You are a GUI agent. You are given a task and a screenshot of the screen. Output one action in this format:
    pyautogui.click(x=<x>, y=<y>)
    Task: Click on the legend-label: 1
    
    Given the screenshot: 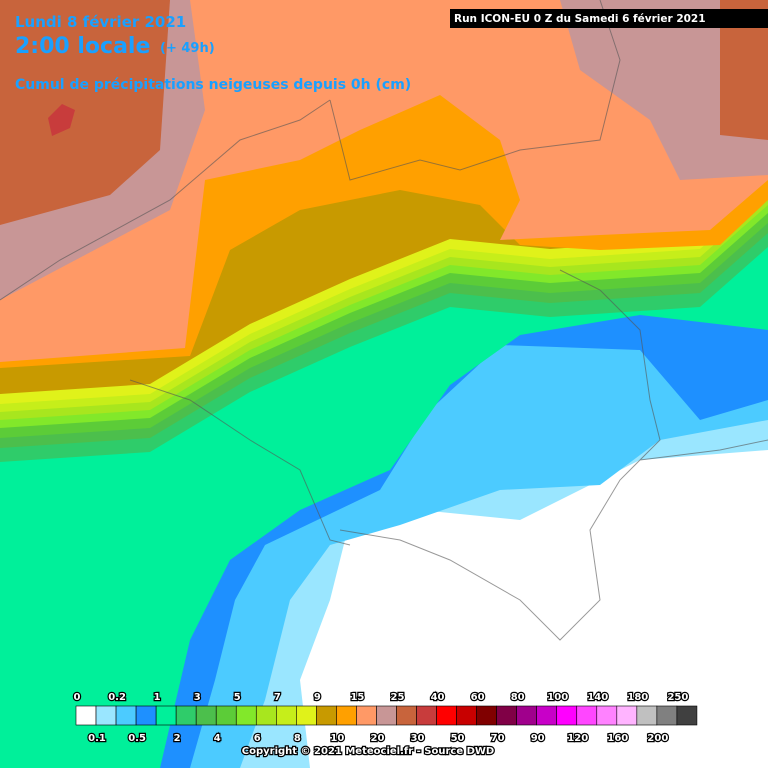 What is the action you would take?
    pyautogui.click(x=157, y=697)
    